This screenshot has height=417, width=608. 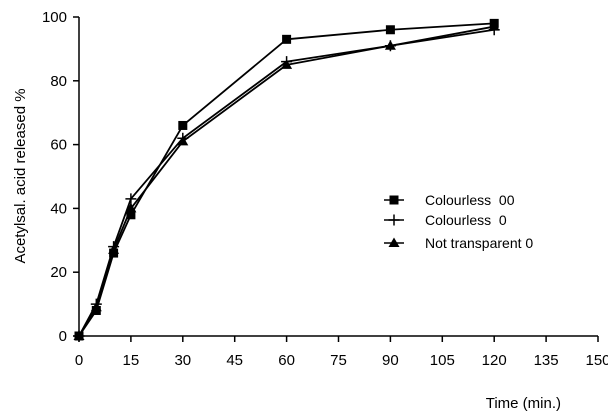 What do you see at coordinates (470, 200) in the screenshot?
I see `legend-label-colourless-00: Colourless 00` at bounding box center [470, 200].